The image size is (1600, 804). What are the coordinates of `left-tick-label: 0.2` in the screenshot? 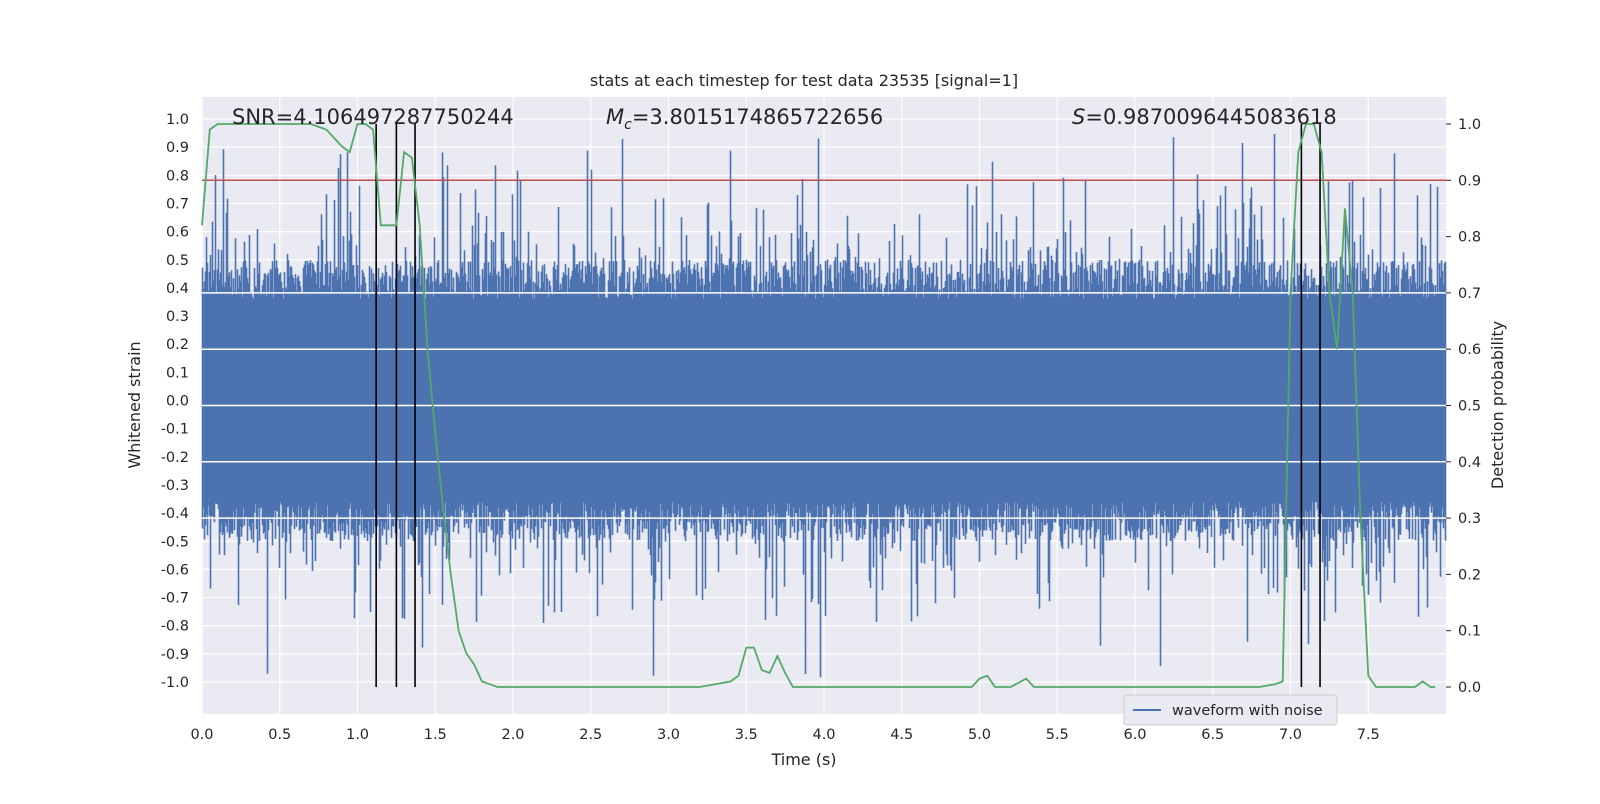 It's located at (177, 345).